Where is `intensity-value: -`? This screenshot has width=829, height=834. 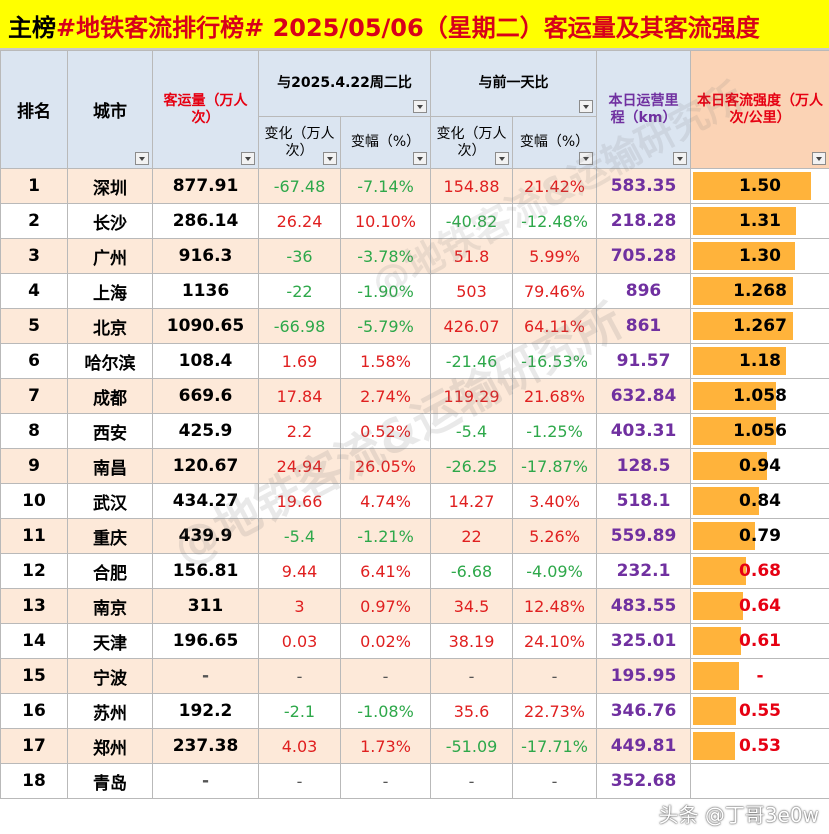 intensity-value: - is located at coordinates (760, 676).